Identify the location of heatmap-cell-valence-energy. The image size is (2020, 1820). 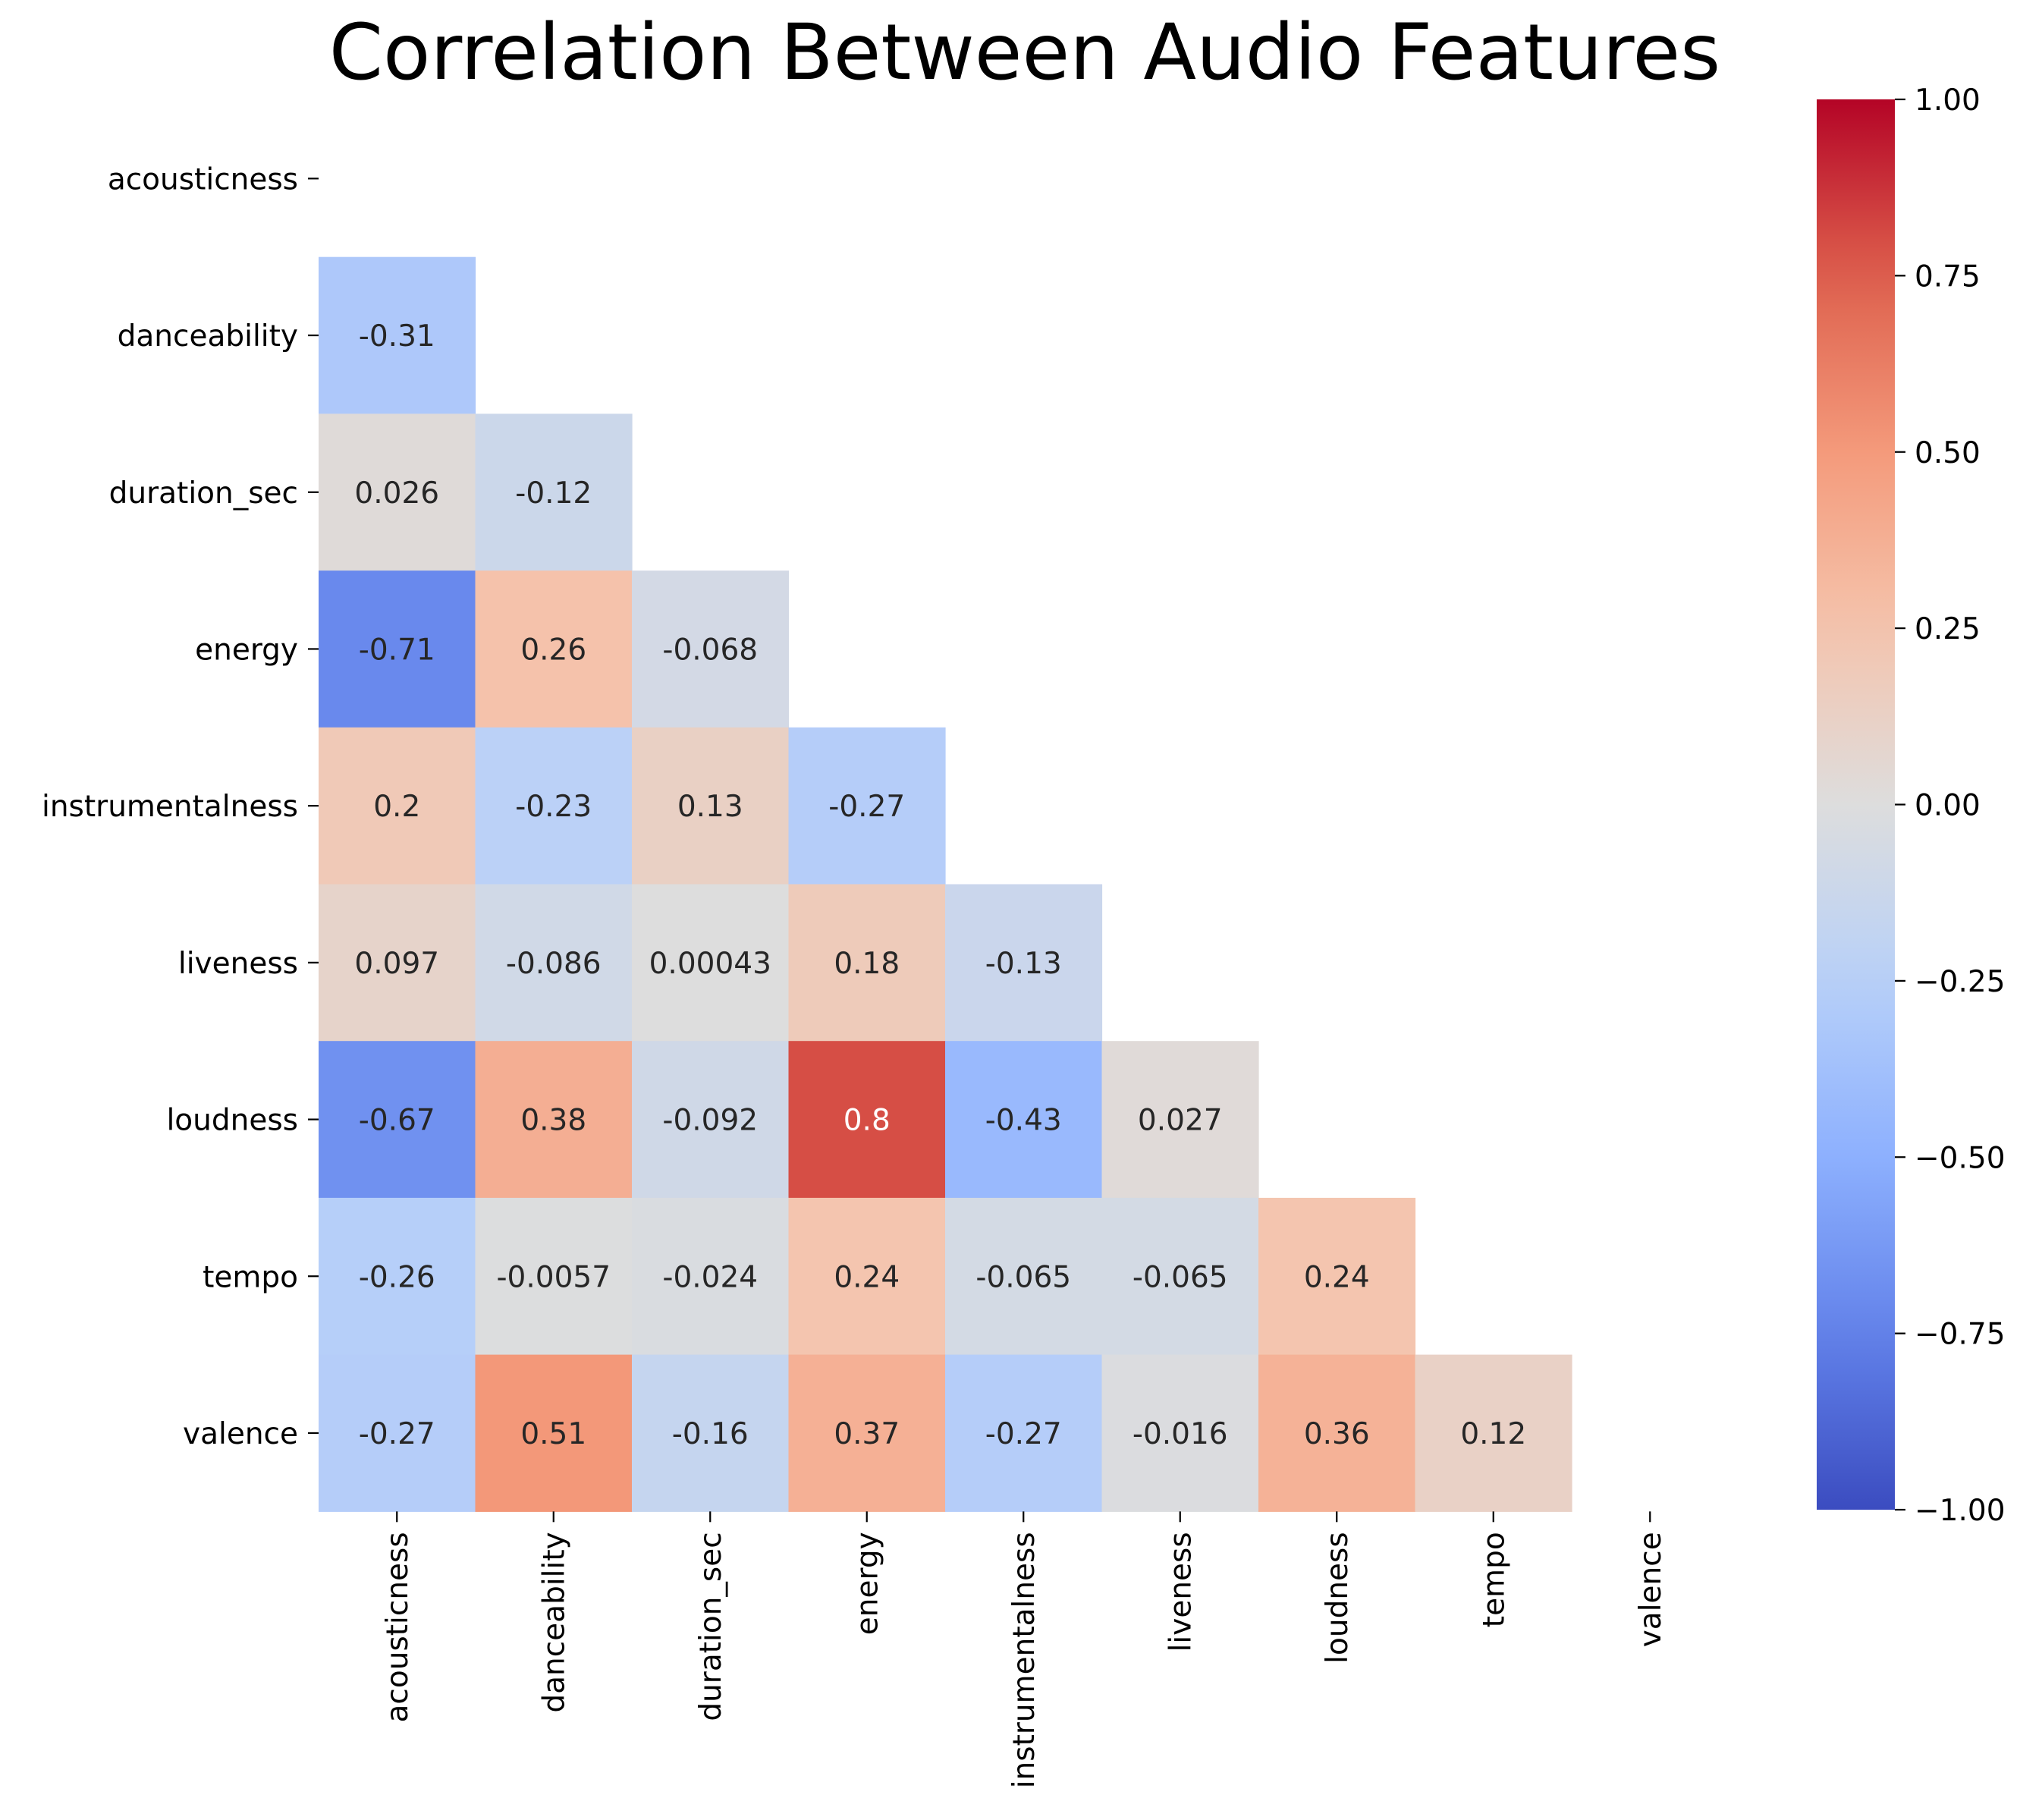
(867, 1433).